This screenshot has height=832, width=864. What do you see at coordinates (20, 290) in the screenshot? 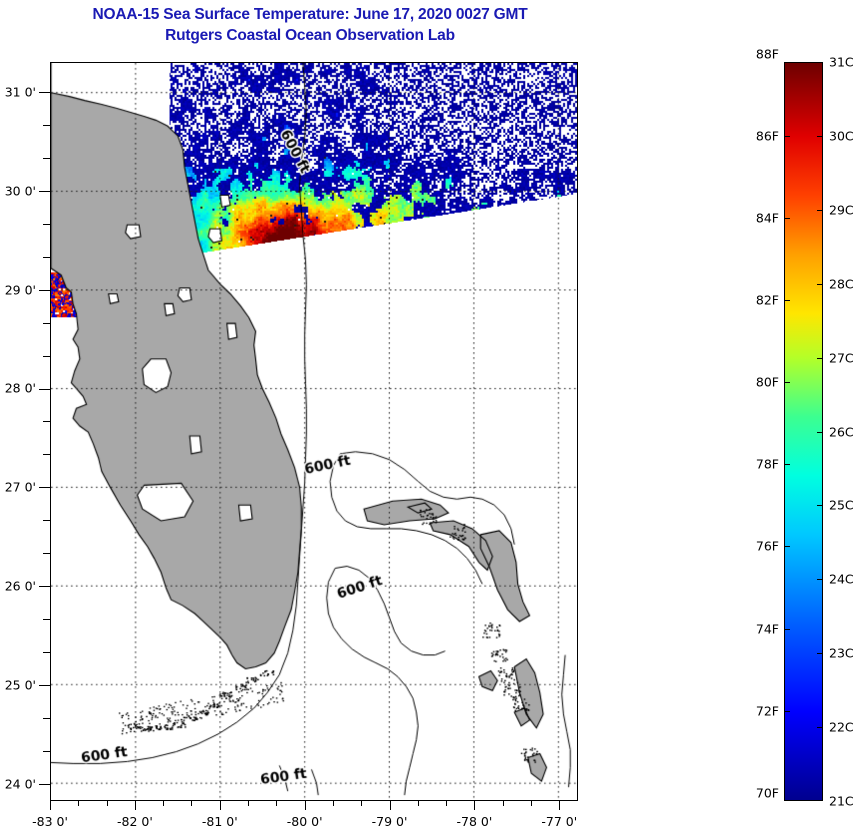
I see `y-axis-label: 29 0'` at bounding box center [20, 290].